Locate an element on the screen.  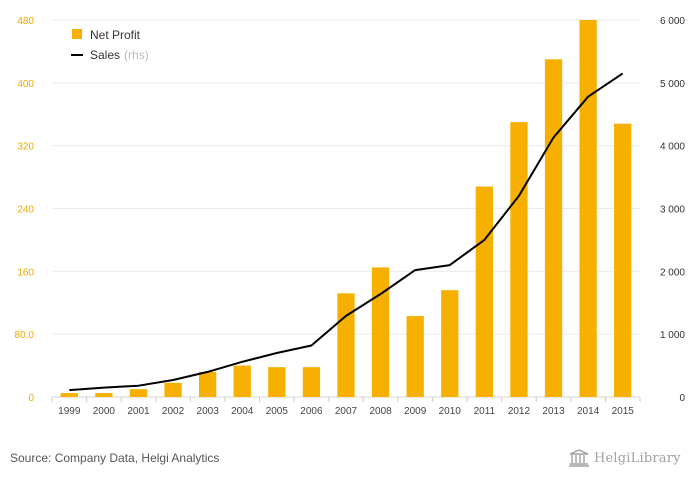
right-axis-tick-label: 5 000 is located at coordinates (672, 84).